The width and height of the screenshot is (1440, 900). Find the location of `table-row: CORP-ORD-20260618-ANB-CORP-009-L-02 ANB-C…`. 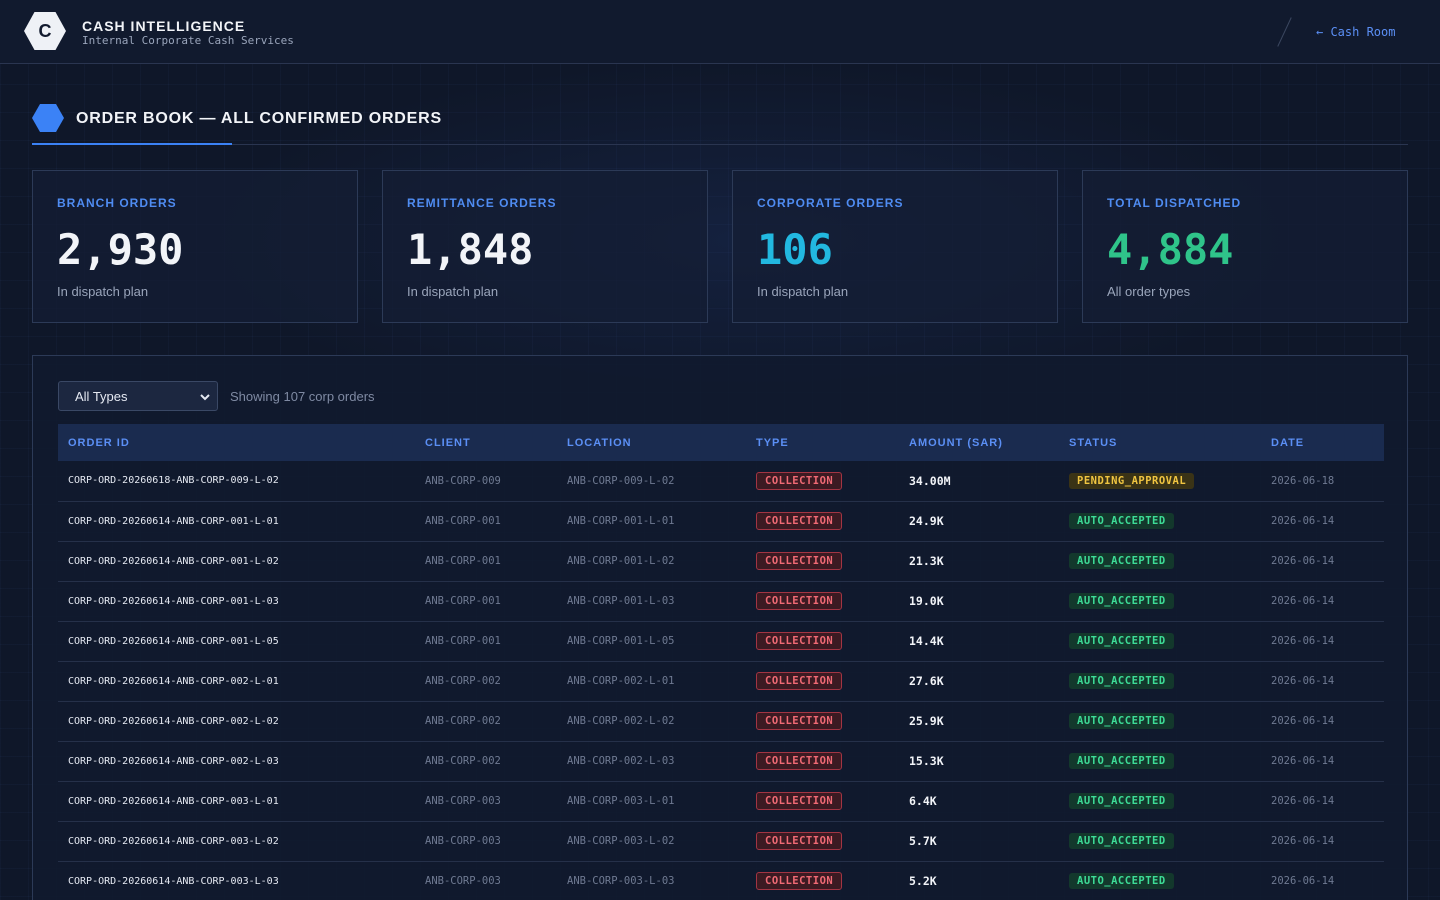

table-row: CORP-ORD-20260618-ANB-CORP-009-L-02 ANB-C… is located at coordinates (721, 481).